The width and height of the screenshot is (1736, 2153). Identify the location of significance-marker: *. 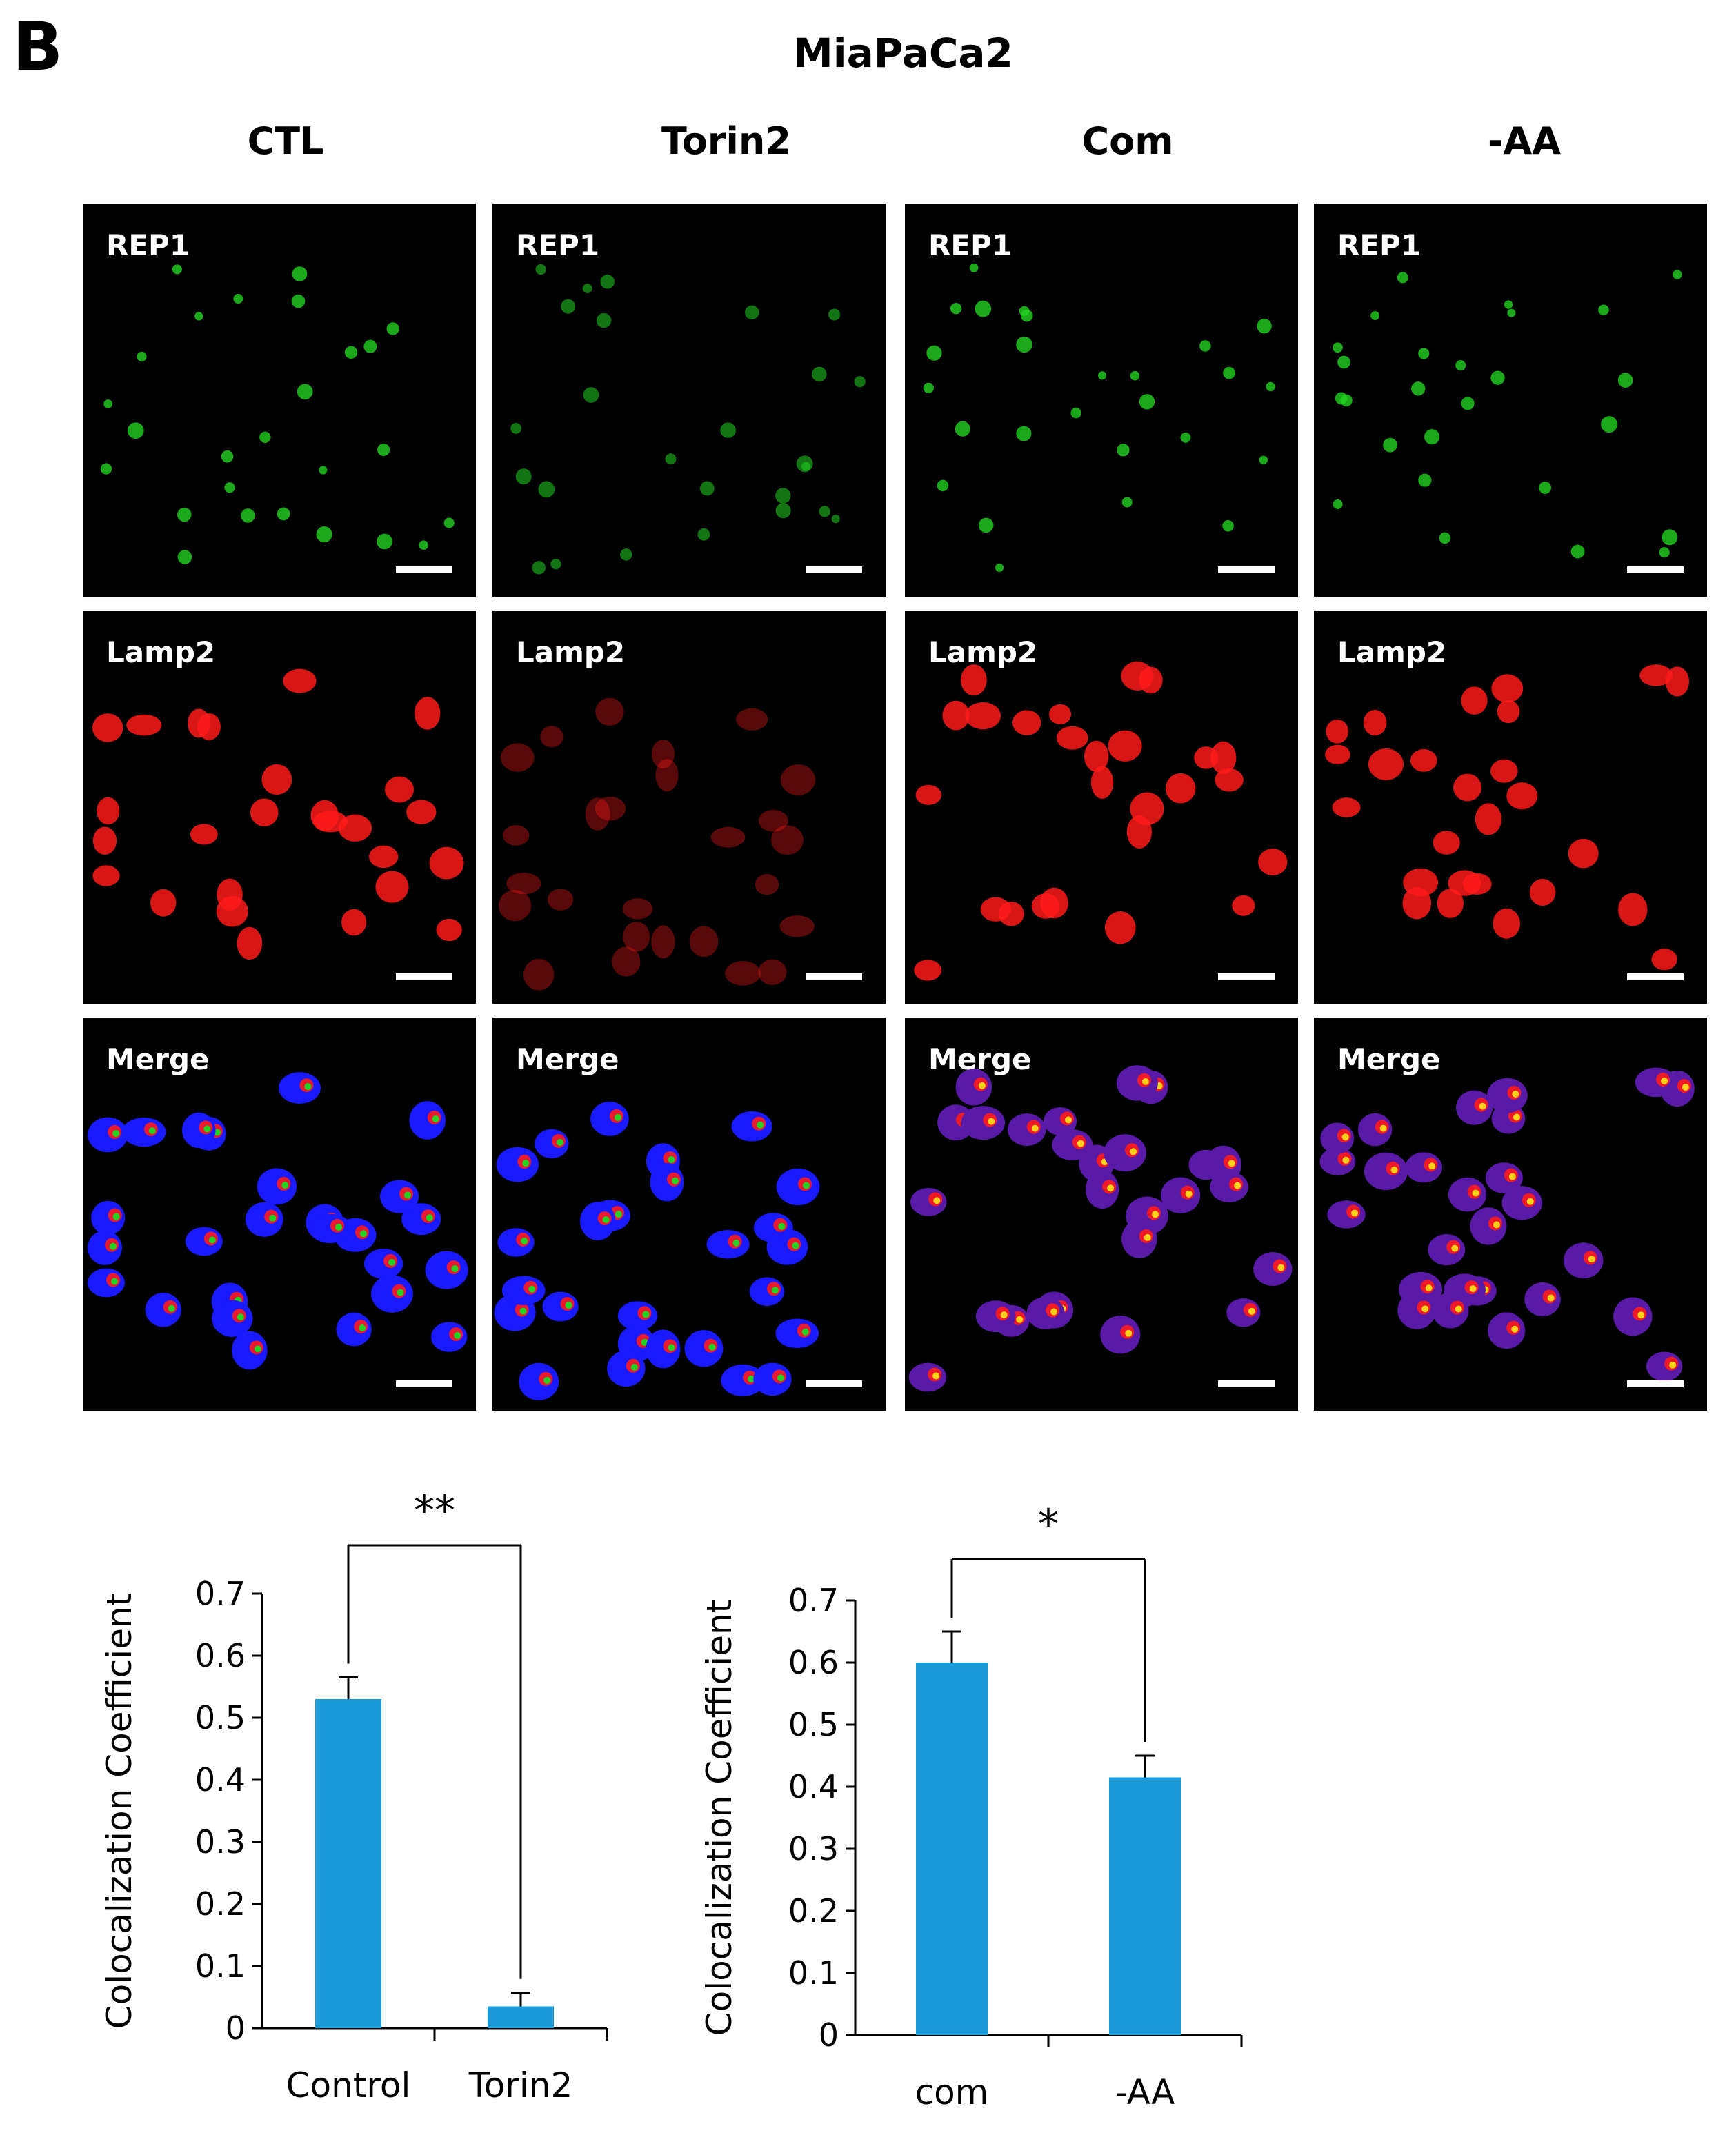
(1048, 1525).